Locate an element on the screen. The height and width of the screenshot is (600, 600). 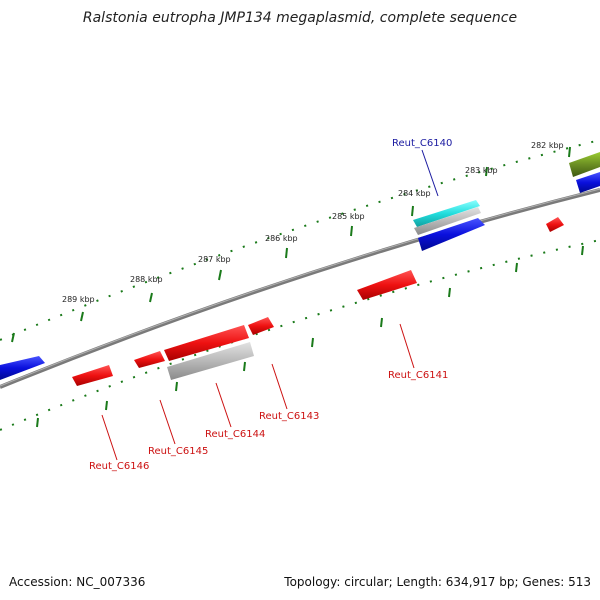
scale-label-285: 285 kbp is located at coordinates (348, 216).